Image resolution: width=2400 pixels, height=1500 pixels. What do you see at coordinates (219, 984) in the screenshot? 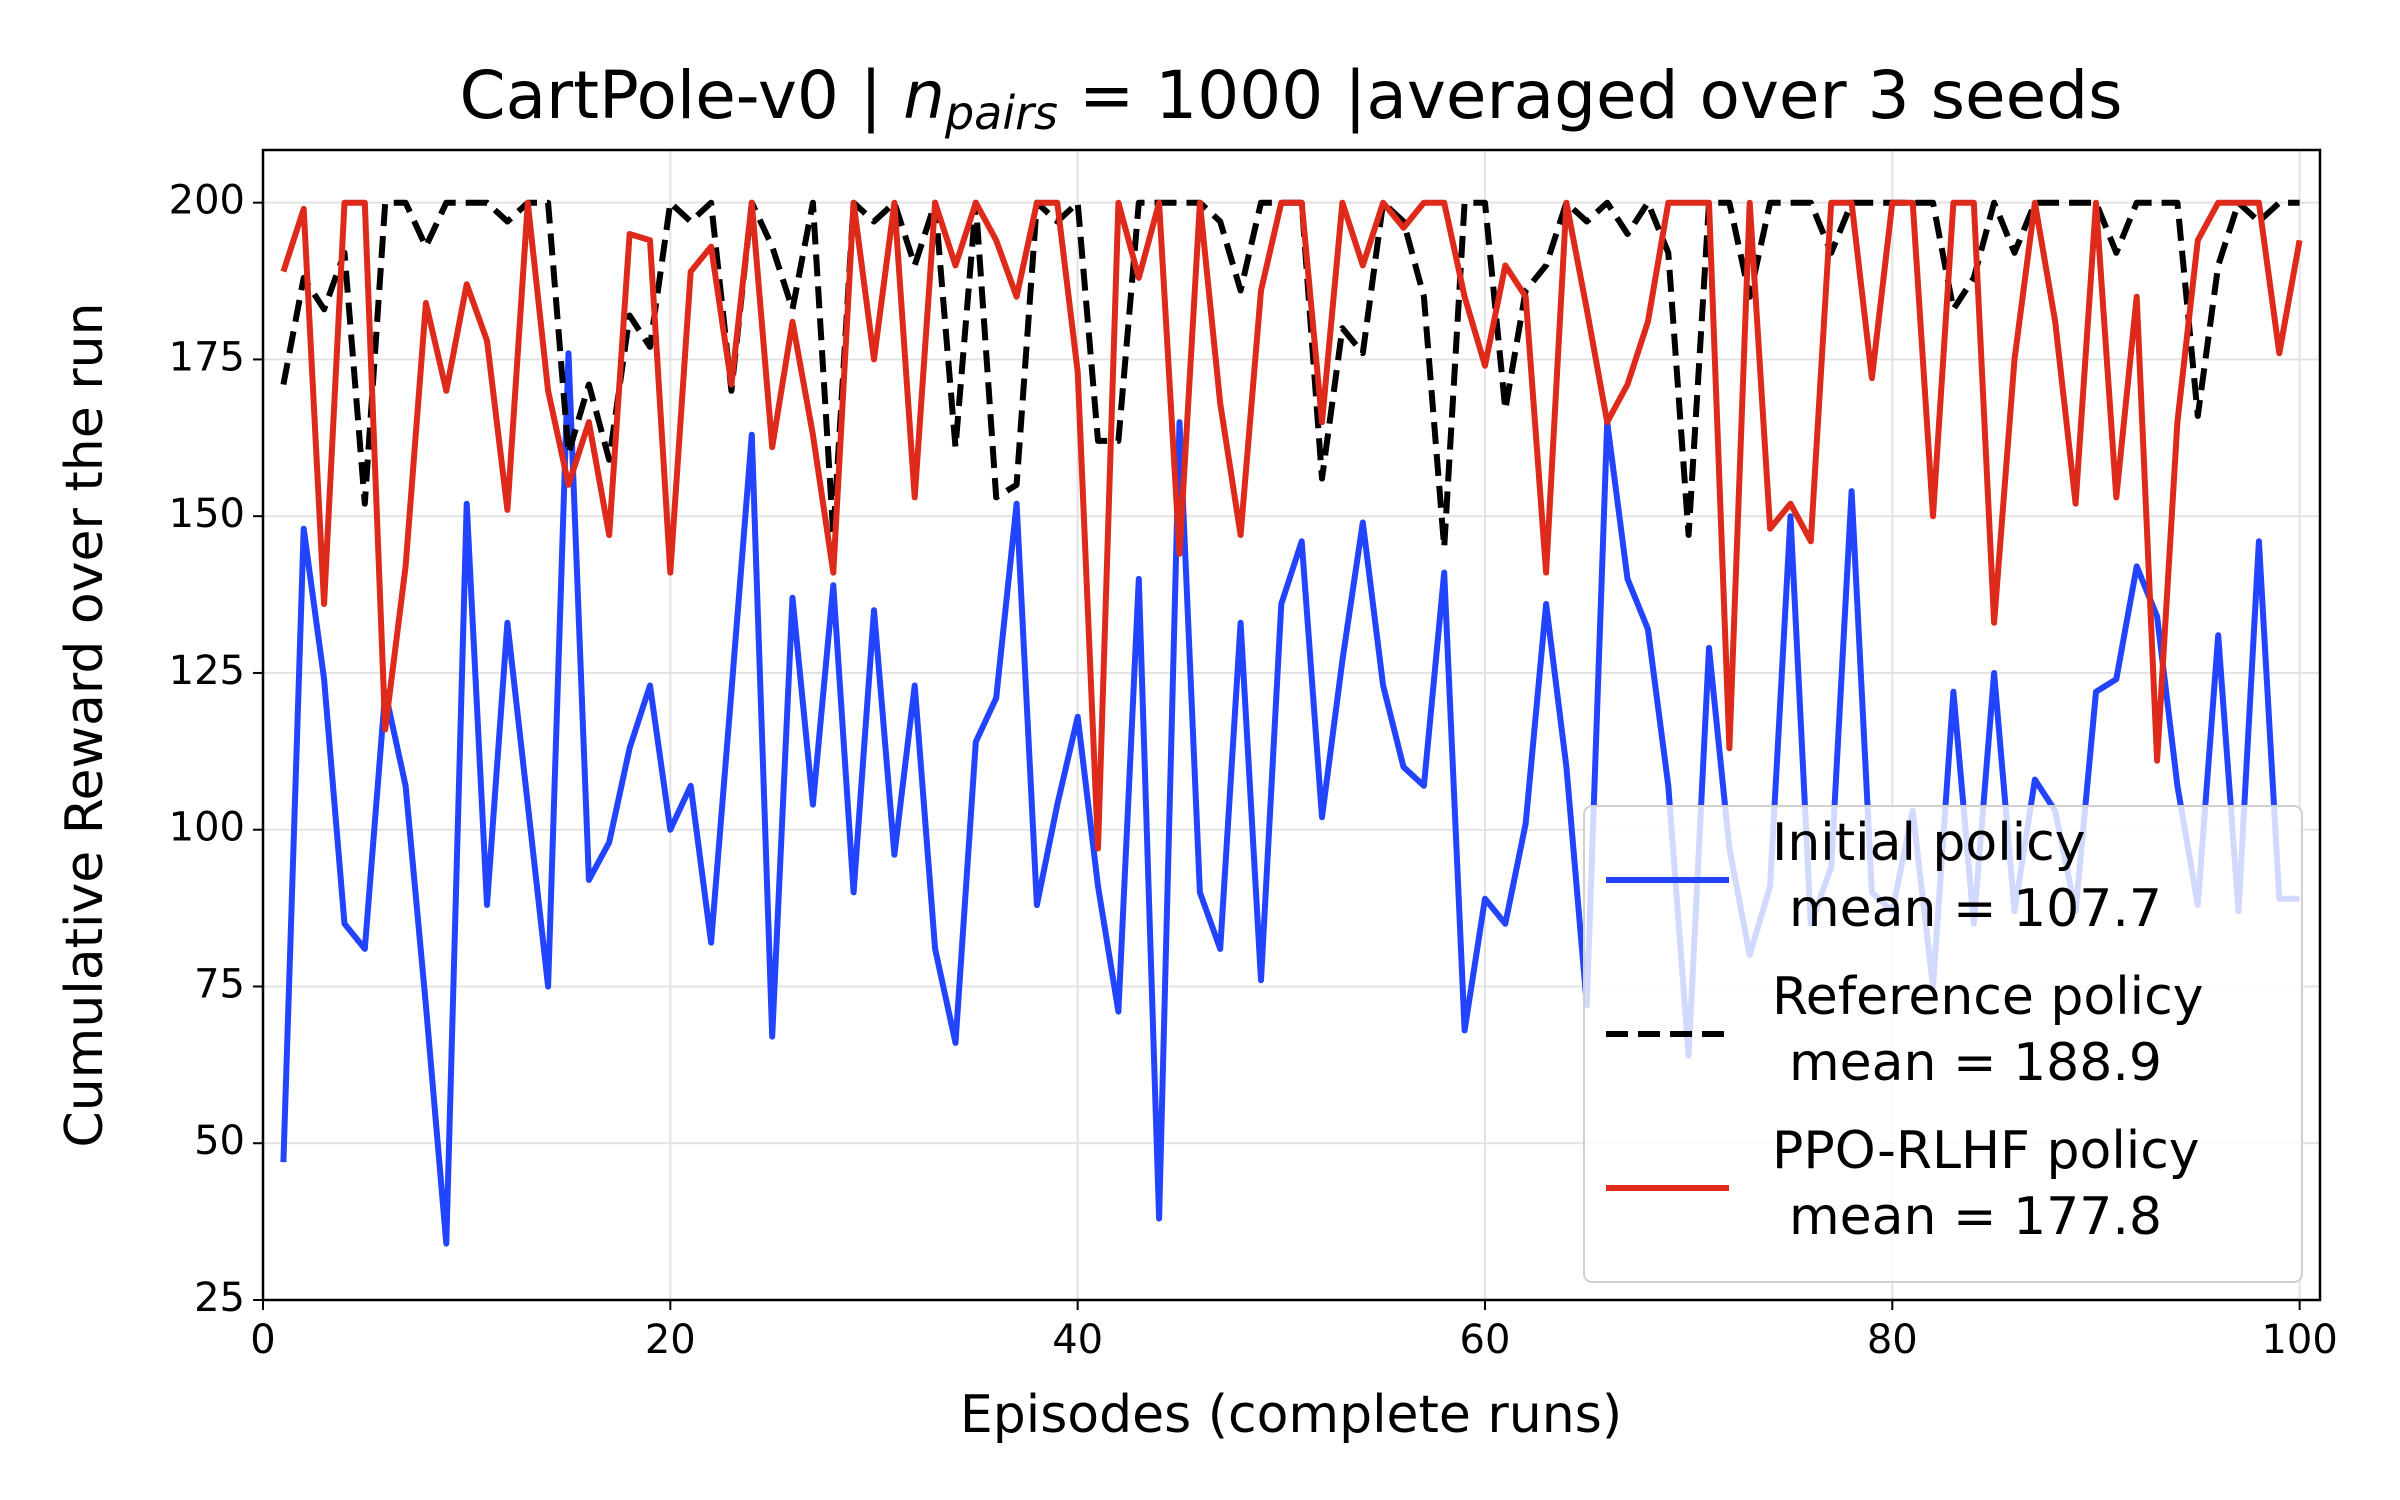
I see `y-tick-label: 75` at bounding box center [219, 984].